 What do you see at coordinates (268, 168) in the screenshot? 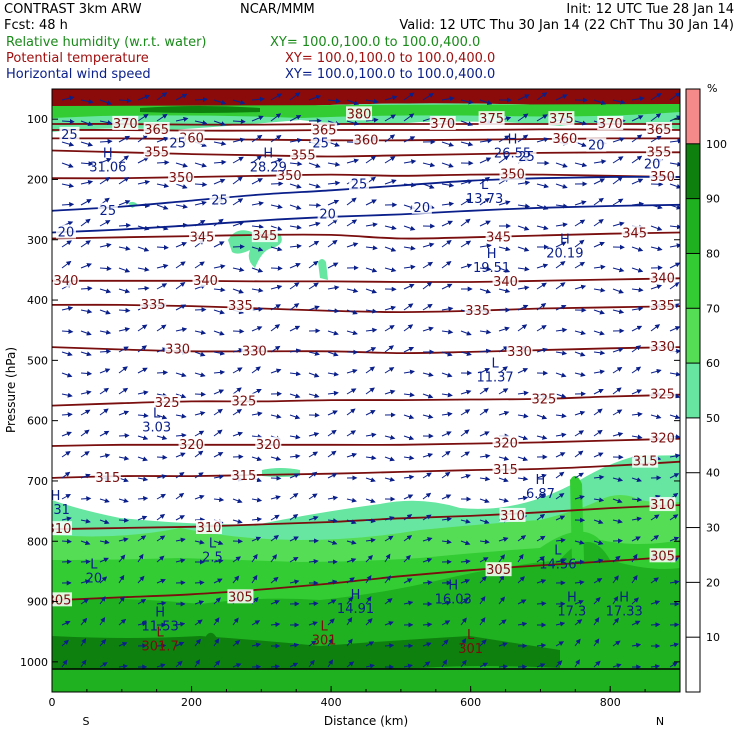
I see `extremum-value: 28.29` at bounding box center [268, 168].